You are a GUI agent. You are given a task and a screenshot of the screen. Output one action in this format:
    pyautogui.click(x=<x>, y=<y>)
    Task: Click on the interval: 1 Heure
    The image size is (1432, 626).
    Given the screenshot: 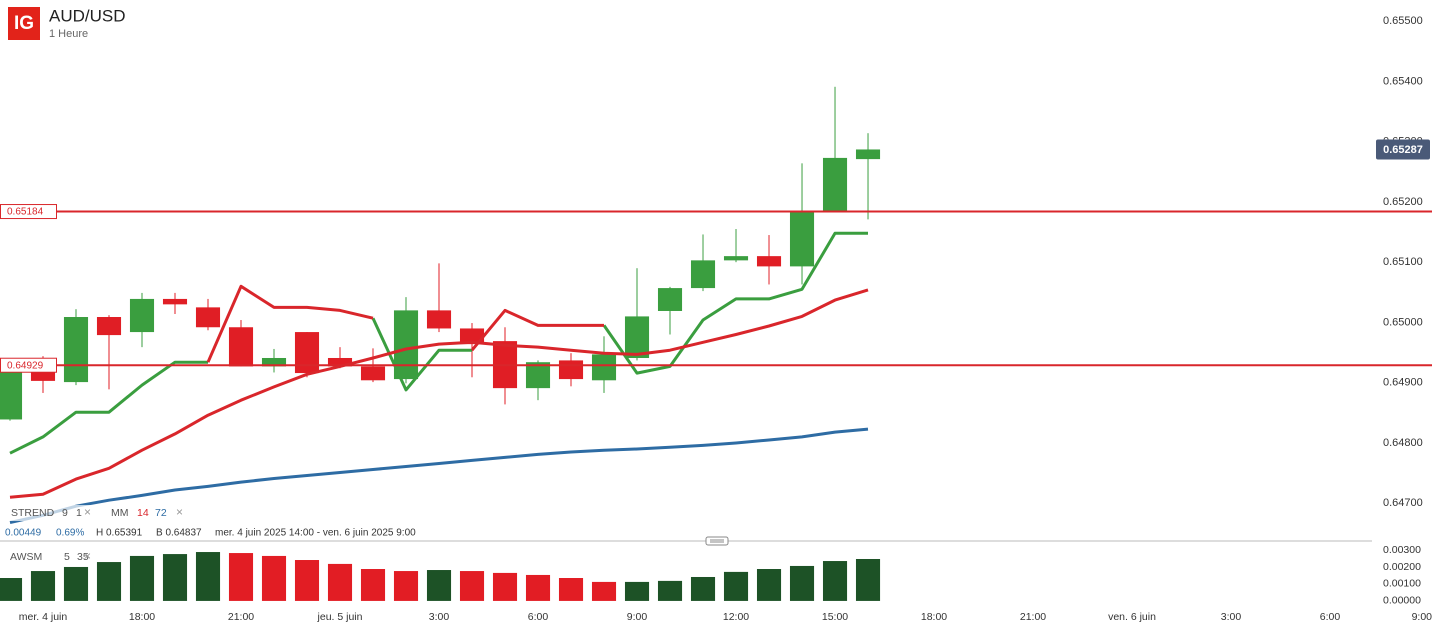 What is the action you would take?
    pyautogui.click(x=68, y=34)
    